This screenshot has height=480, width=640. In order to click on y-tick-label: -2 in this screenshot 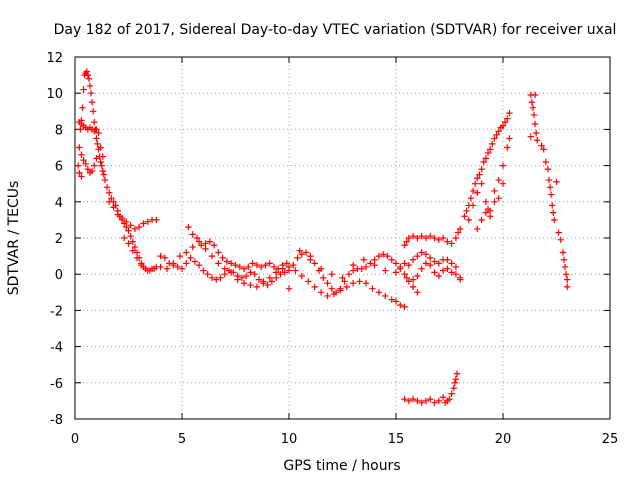, I will do `click(56, 311)`.